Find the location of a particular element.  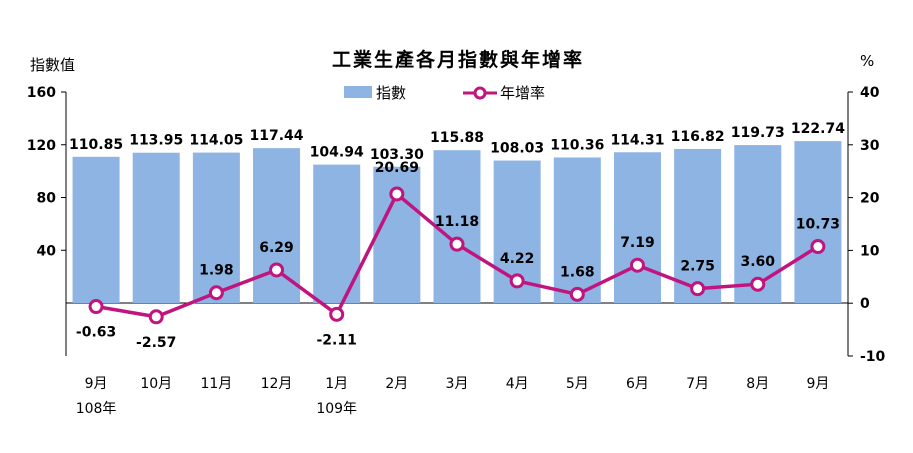

bar-value-label: 116.82 is located at coordinates (698, 137).